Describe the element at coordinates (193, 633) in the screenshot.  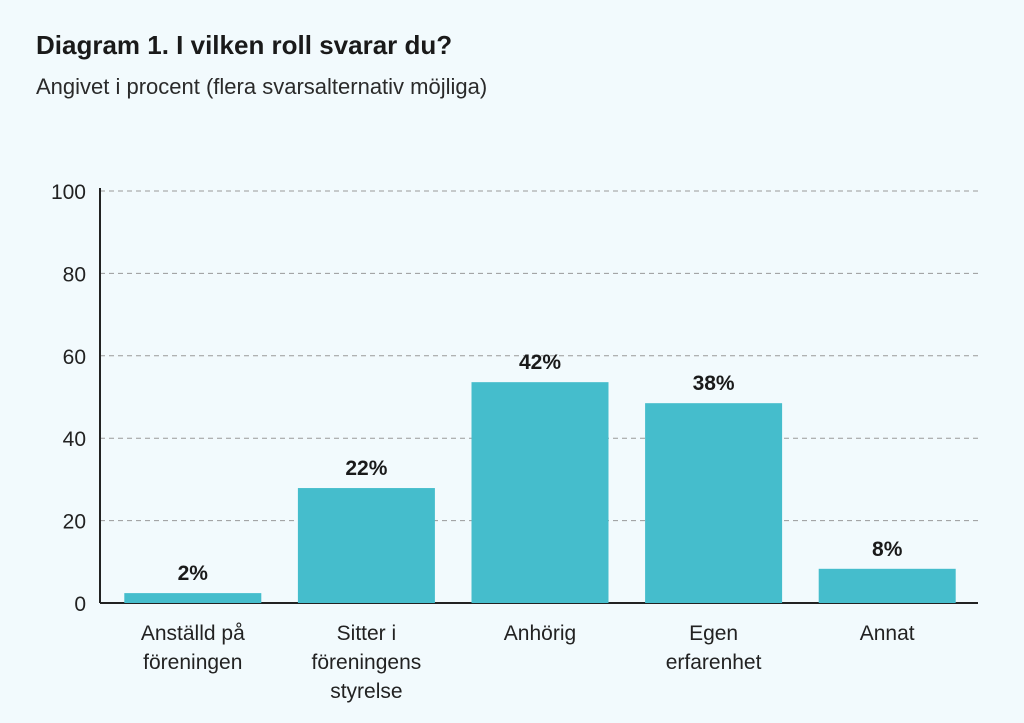
I see `category-label: Anställd på` at that location.